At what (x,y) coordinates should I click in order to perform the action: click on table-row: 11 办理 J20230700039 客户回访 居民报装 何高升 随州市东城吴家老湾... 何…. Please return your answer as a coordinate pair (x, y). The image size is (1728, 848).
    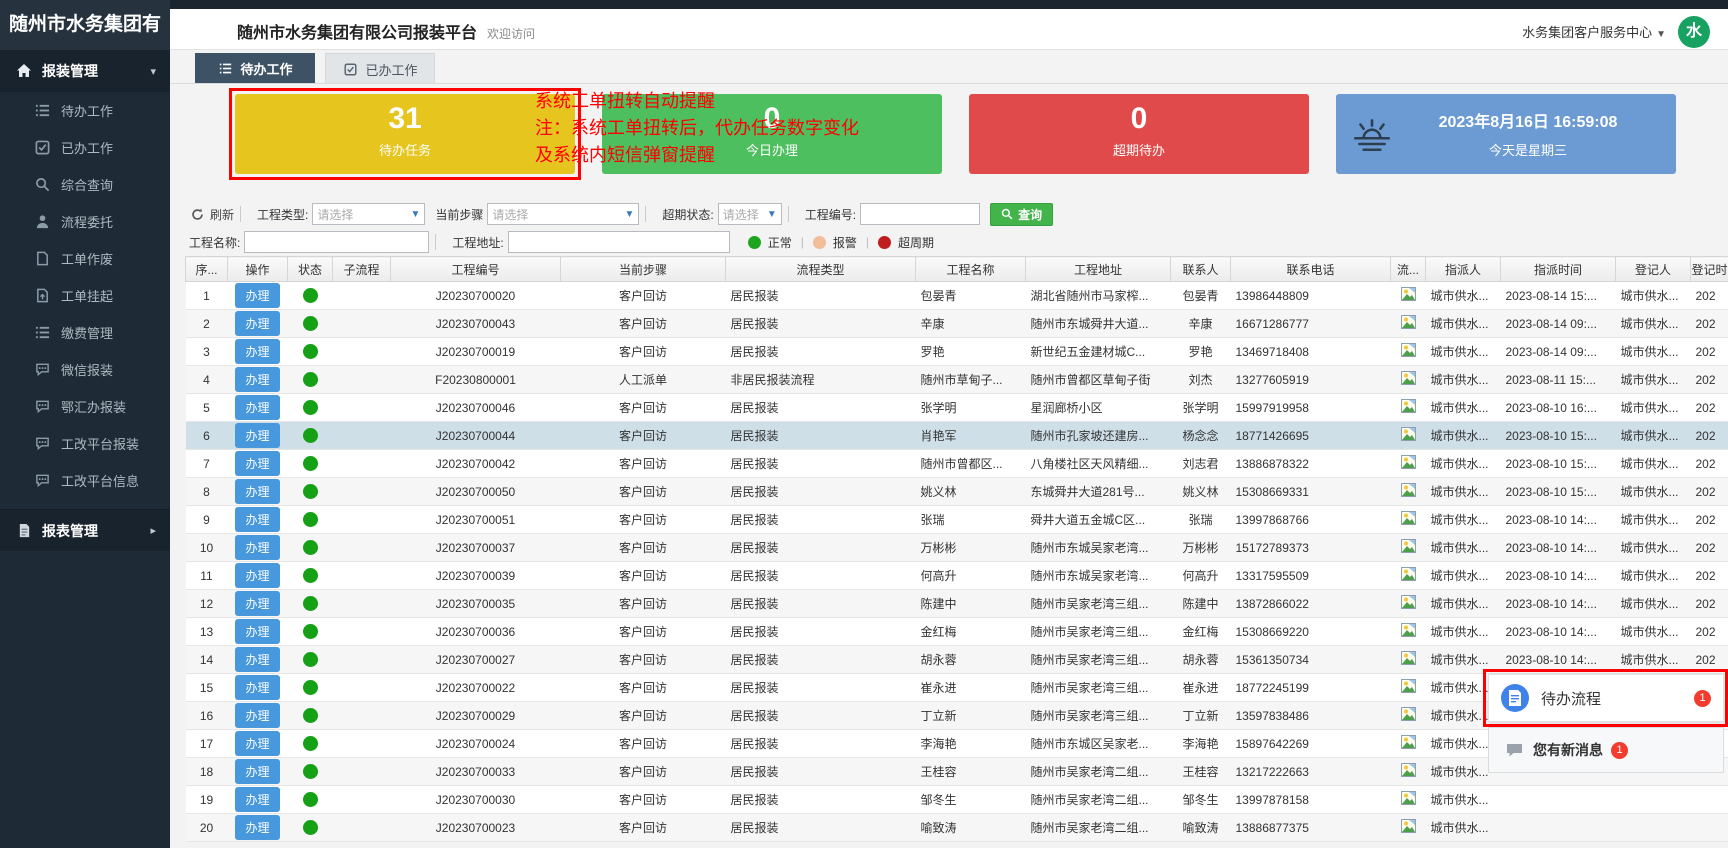
    Looking at the image, I should click on (956, 575).